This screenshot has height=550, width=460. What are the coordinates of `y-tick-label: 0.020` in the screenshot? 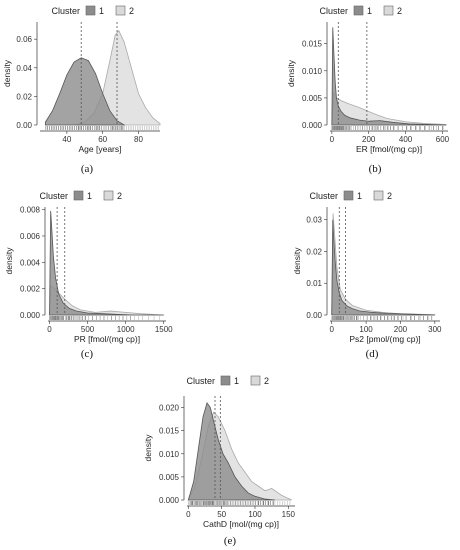 It's located at (169, 408).